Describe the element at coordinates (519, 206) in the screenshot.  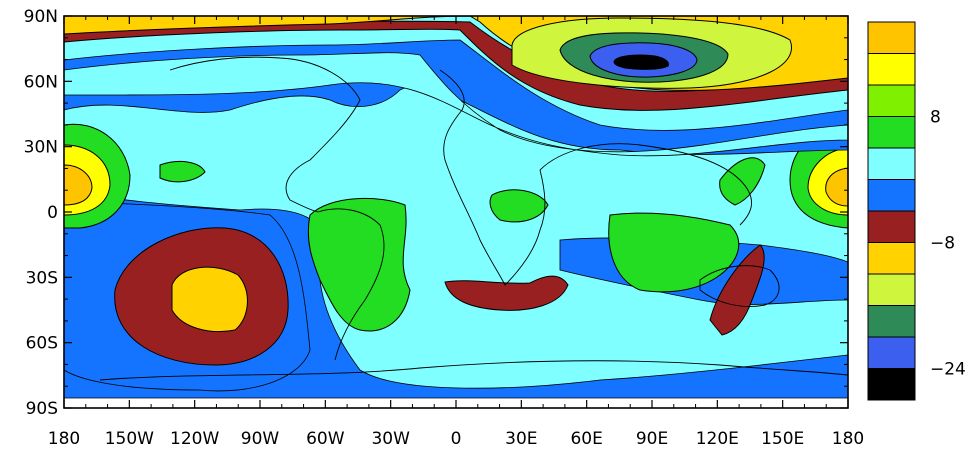
I see `field-africa-green` at that location.